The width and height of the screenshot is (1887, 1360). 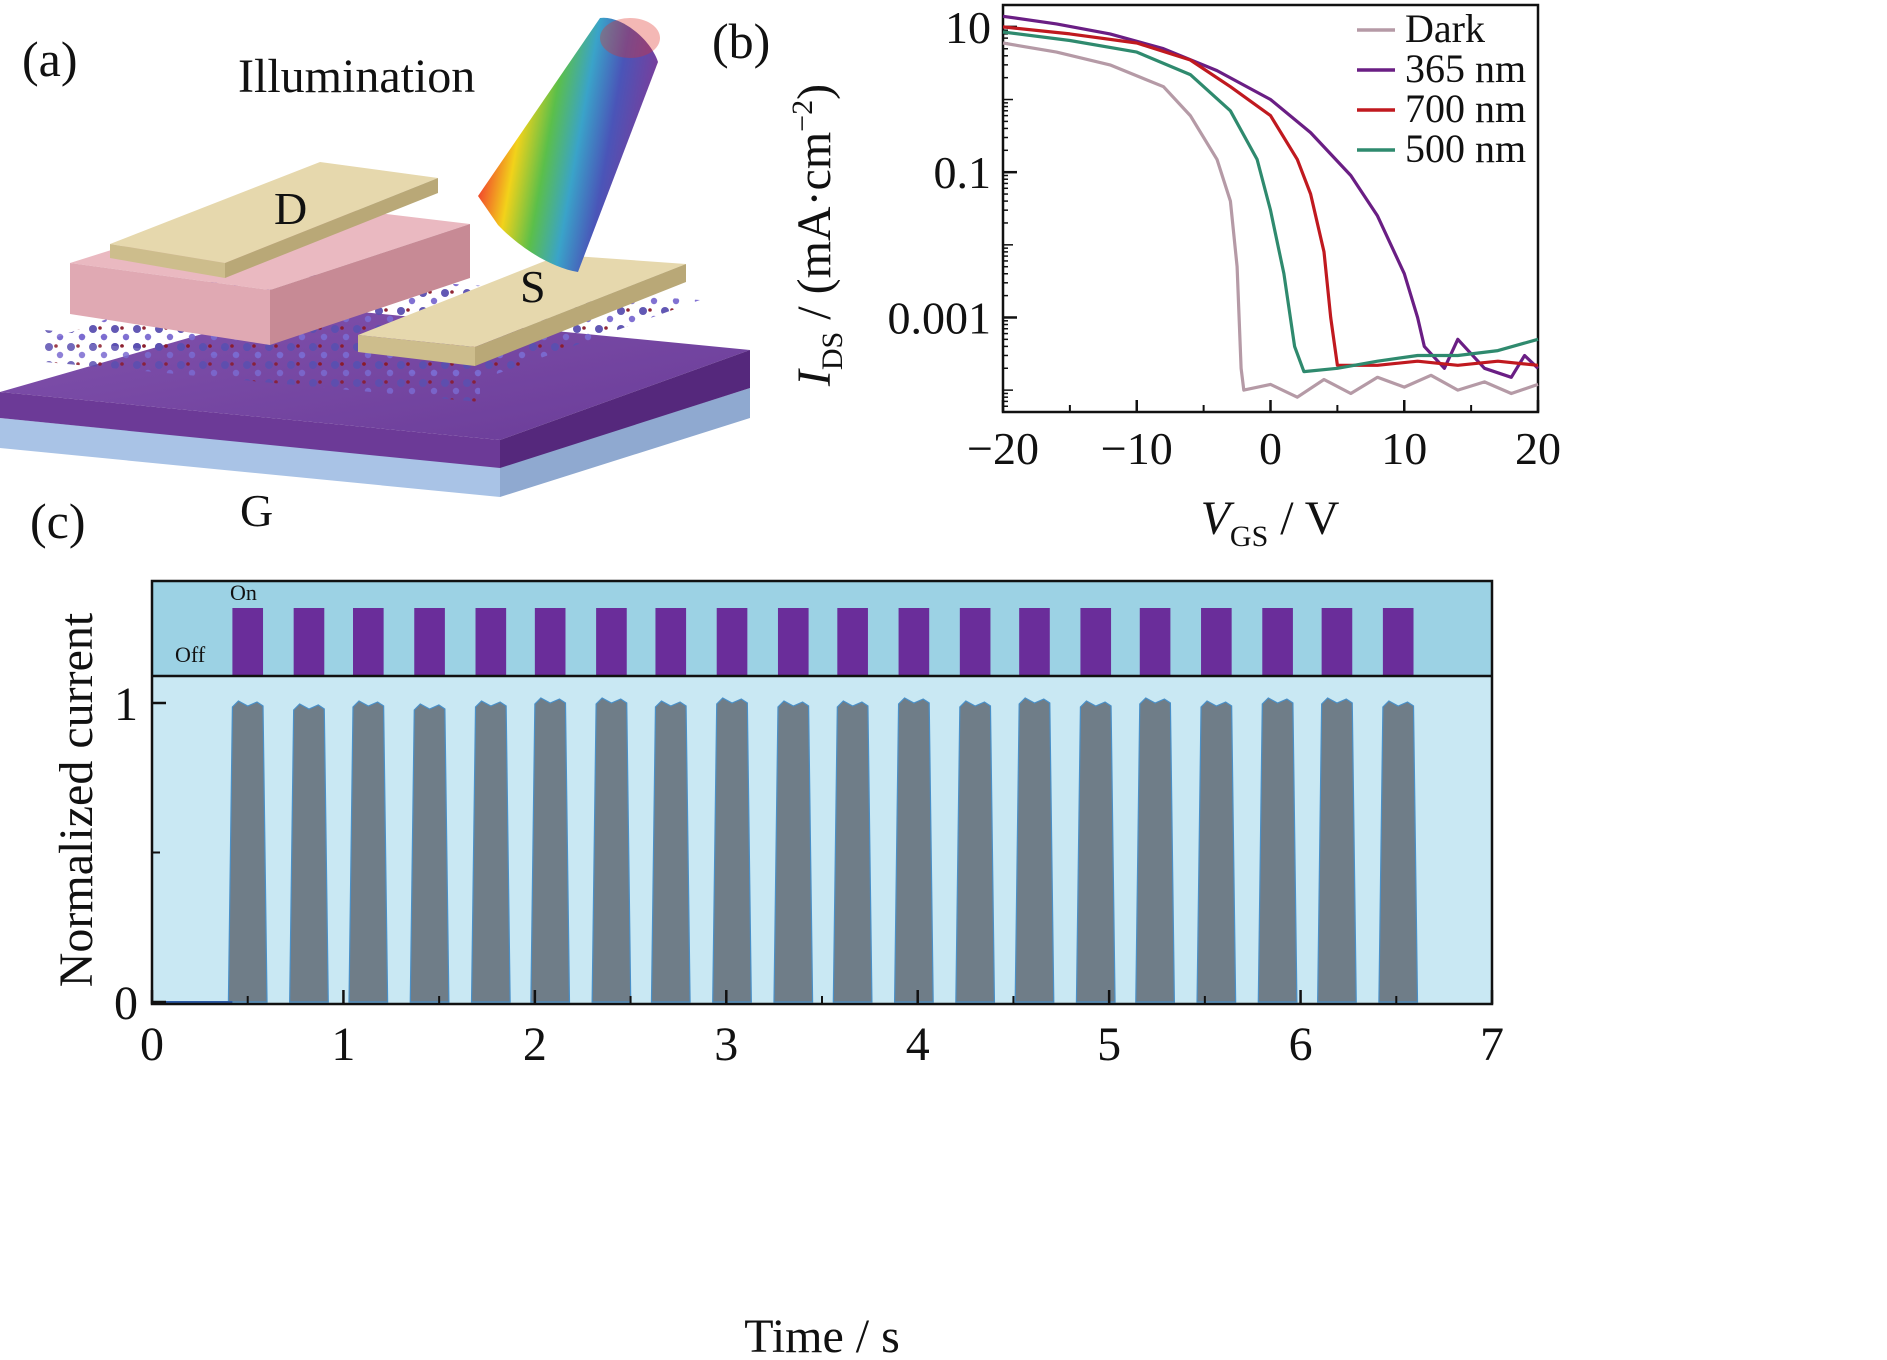 I want to click on on-label: On, so click(x=243, y=592).